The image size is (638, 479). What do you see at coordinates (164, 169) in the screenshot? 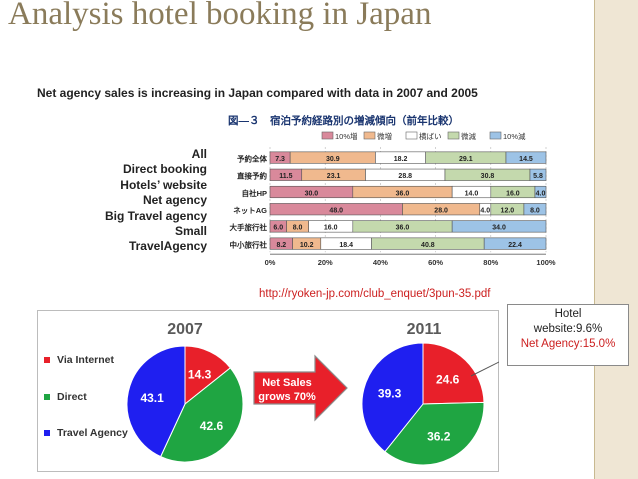
I see `category-label: Direct booking` at bounding box center [164, 169].